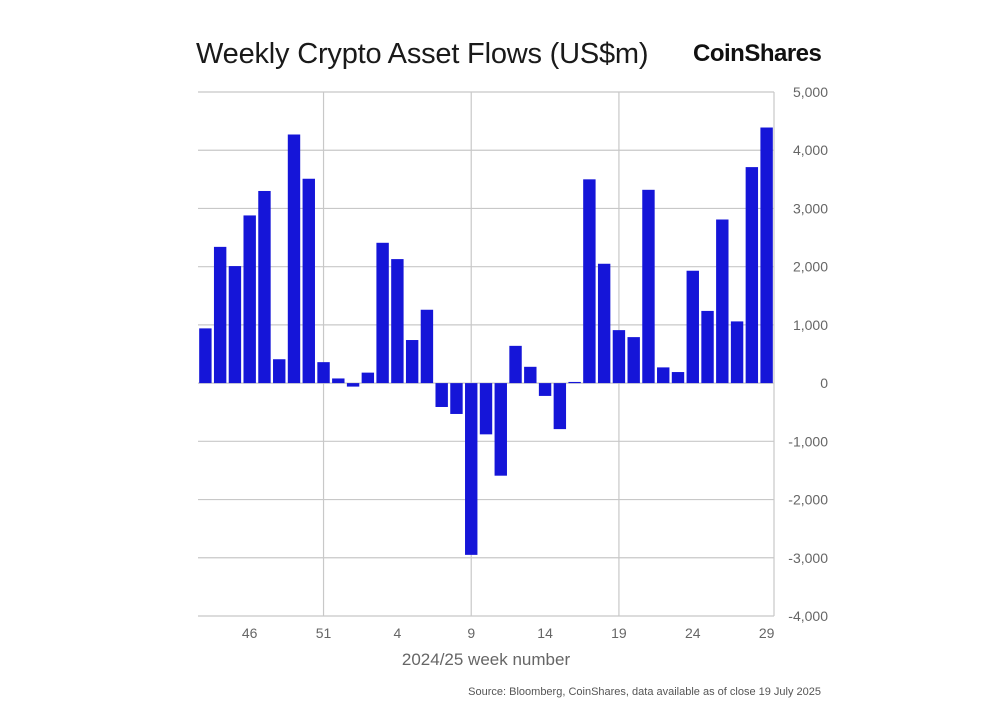  What do you see at coordinates (619, 633) in the screenshot?
I see `x-tick-label: 19` at bounding box center [619, 633].